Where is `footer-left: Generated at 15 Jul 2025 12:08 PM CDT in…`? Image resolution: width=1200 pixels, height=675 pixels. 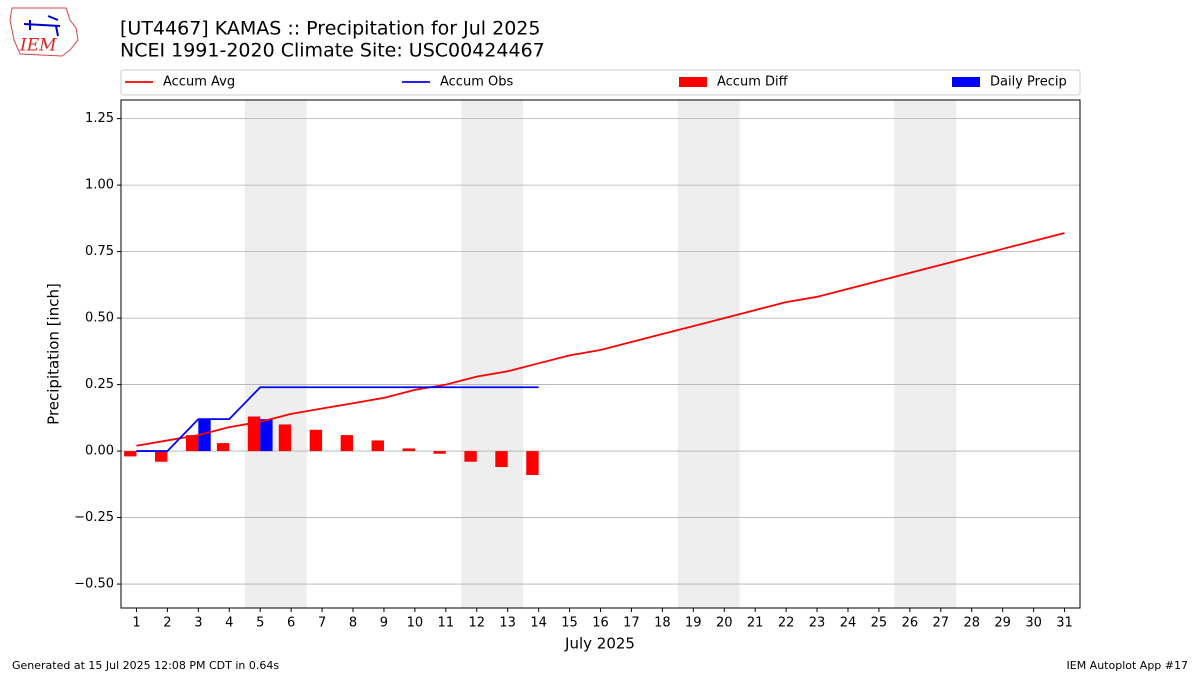 footer-left: Generated at 15 Jul 2025 12:08 PM CDT in… is located at coordinates (145, 665).